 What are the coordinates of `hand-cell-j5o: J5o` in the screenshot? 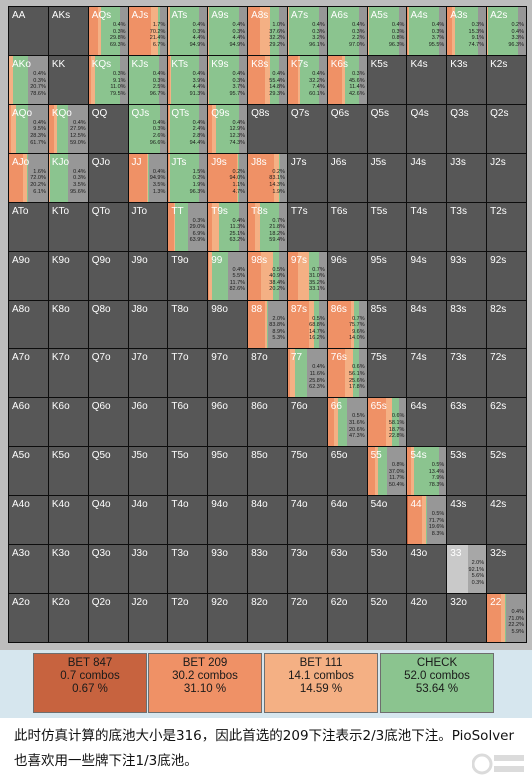 It's located at (148, 471).